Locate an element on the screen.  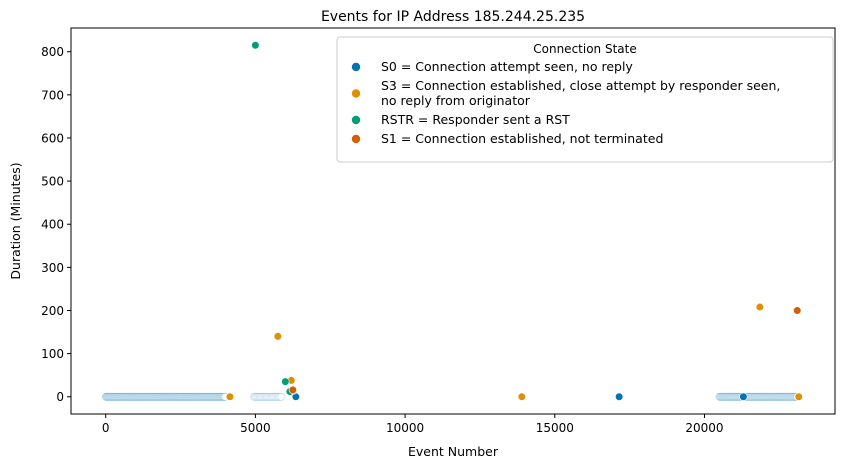
x-tick-label: 20000 is located at coordinates (704, 428).